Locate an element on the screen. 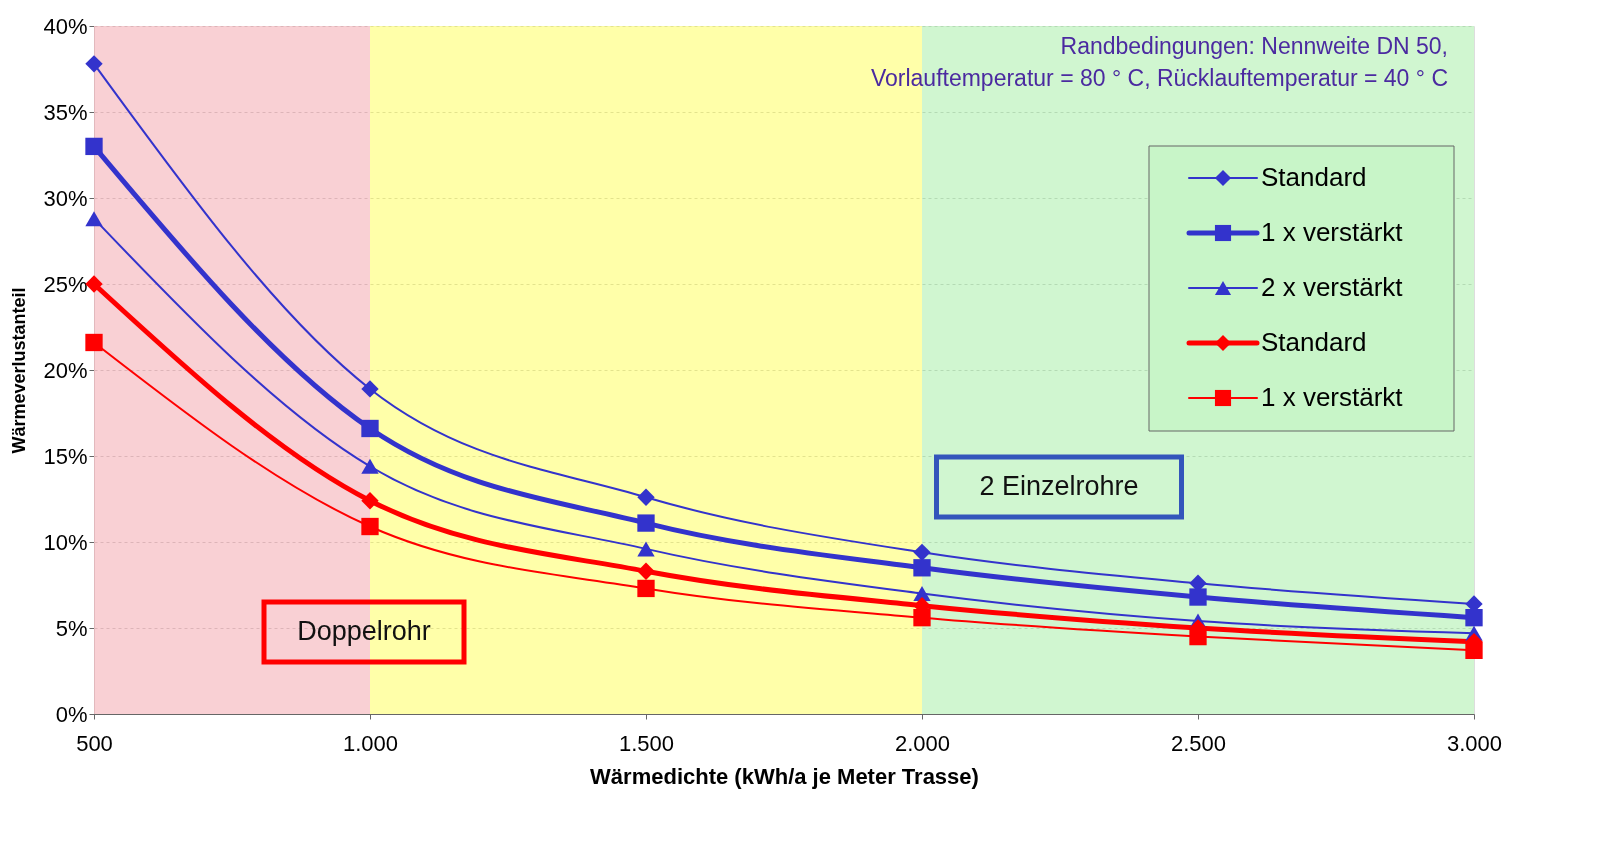 Image resolution: width=1605 pixels, height=853 pixels. y-tick-label: 0% is located at coordinates (71, 714).